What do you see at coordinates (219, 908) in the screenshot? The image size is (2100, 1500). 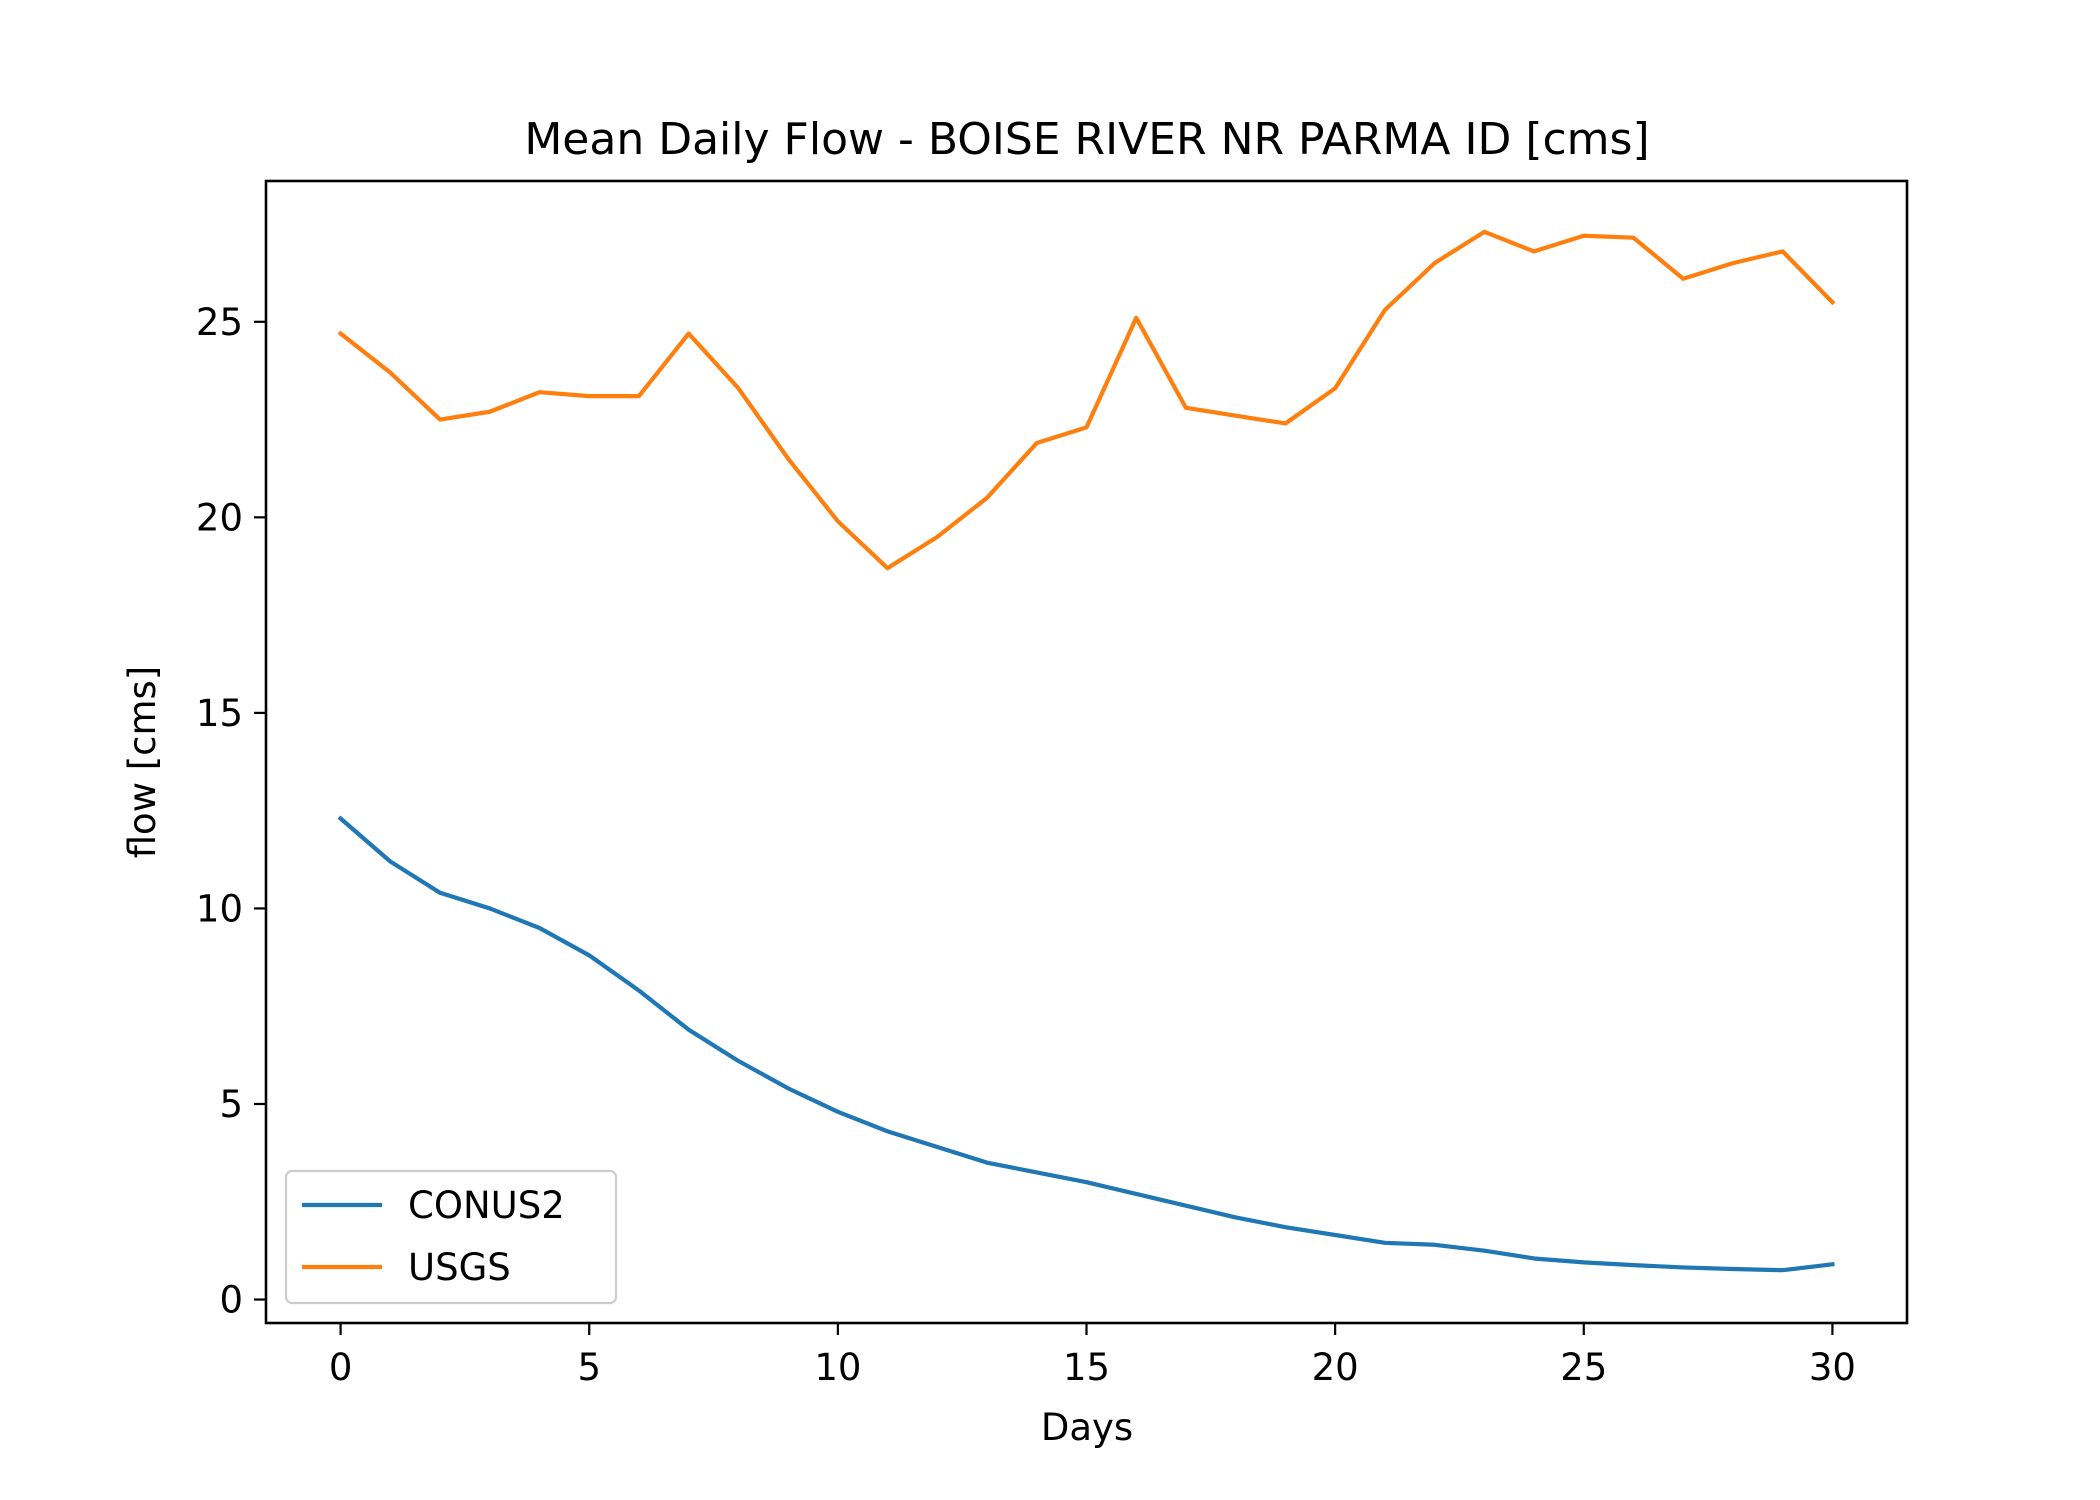 I see `y-tick-label: 10` at bounding box center [219, 908].